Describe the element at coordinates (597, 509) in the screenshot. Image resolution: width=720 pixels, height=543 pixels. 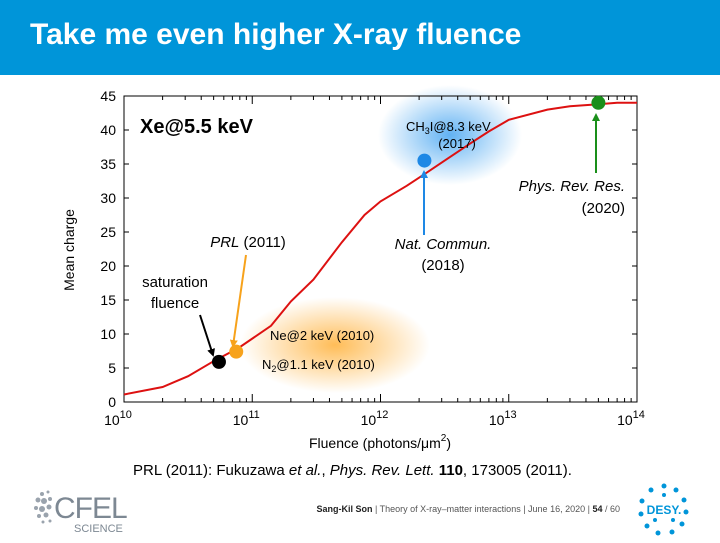
I see `footer-page: 54` at that location.